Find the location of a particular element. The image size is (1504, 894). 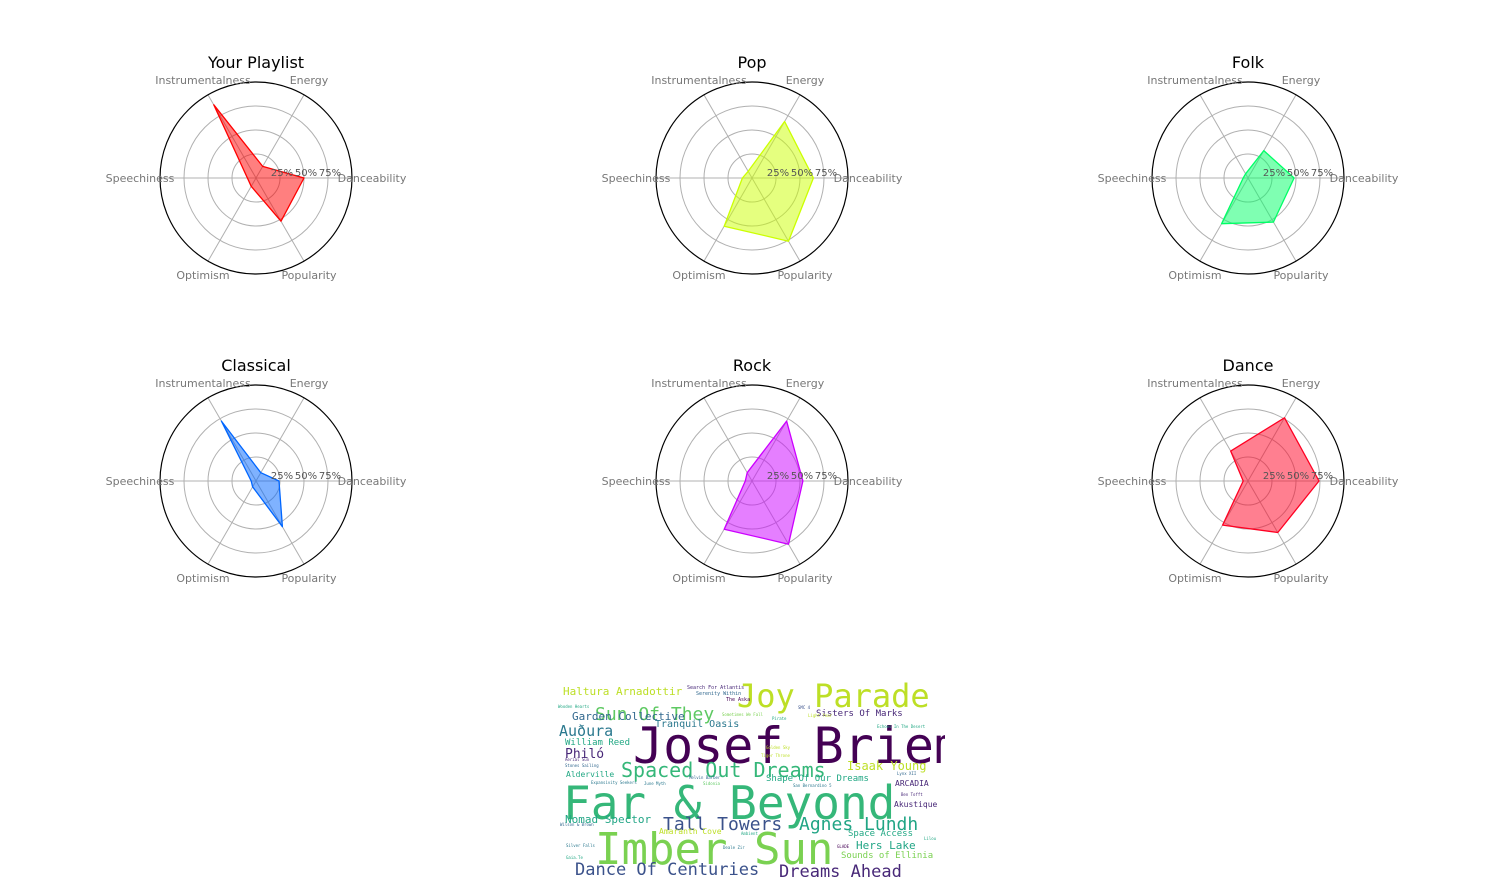

wordcloud-word: Lynx XII is located at coordinates (907, 773).